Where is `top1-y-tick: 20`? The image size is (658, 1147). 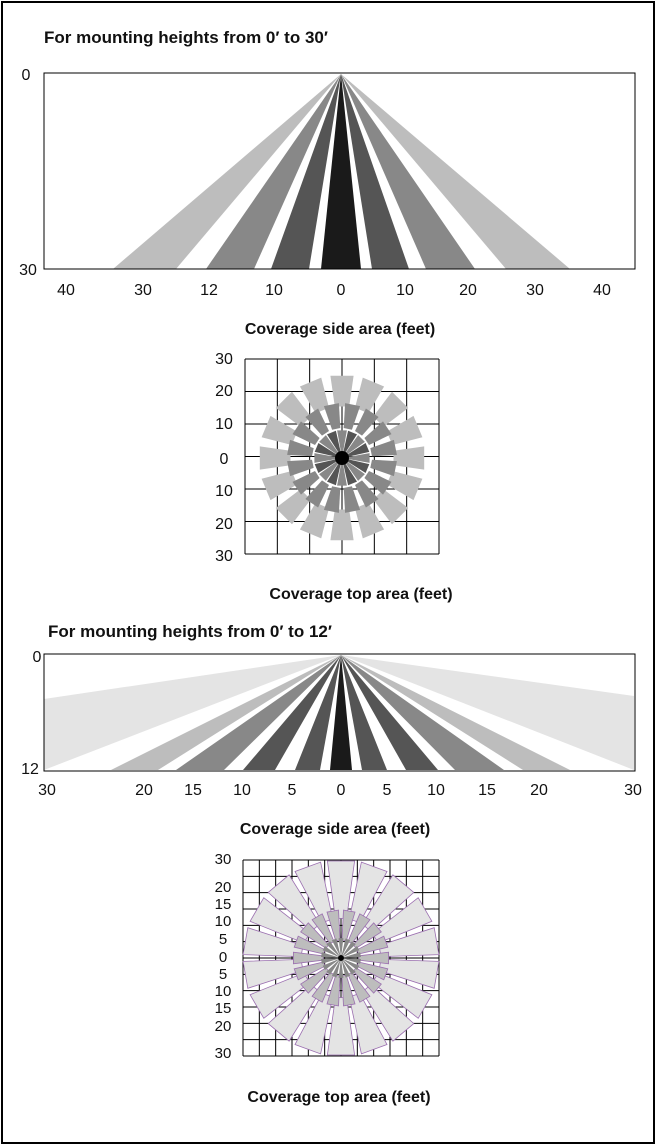
top1-y-tick: 20 is located at coordinates (224, 524).